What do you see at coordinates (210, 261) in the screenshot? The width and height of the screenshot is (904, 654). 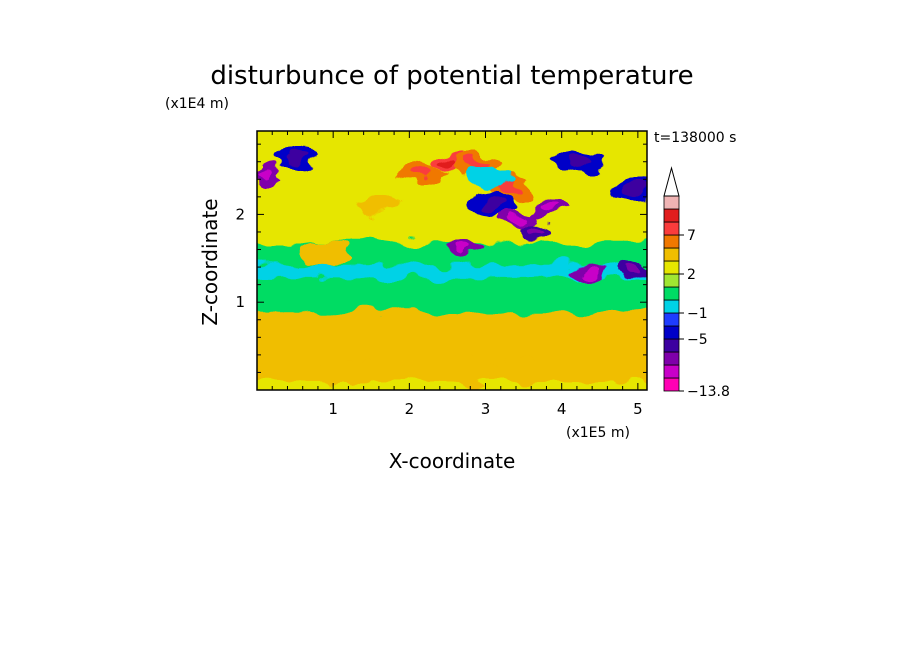 I see `y-axis-label: Z-coordinate` at bounding box center [210, 261].